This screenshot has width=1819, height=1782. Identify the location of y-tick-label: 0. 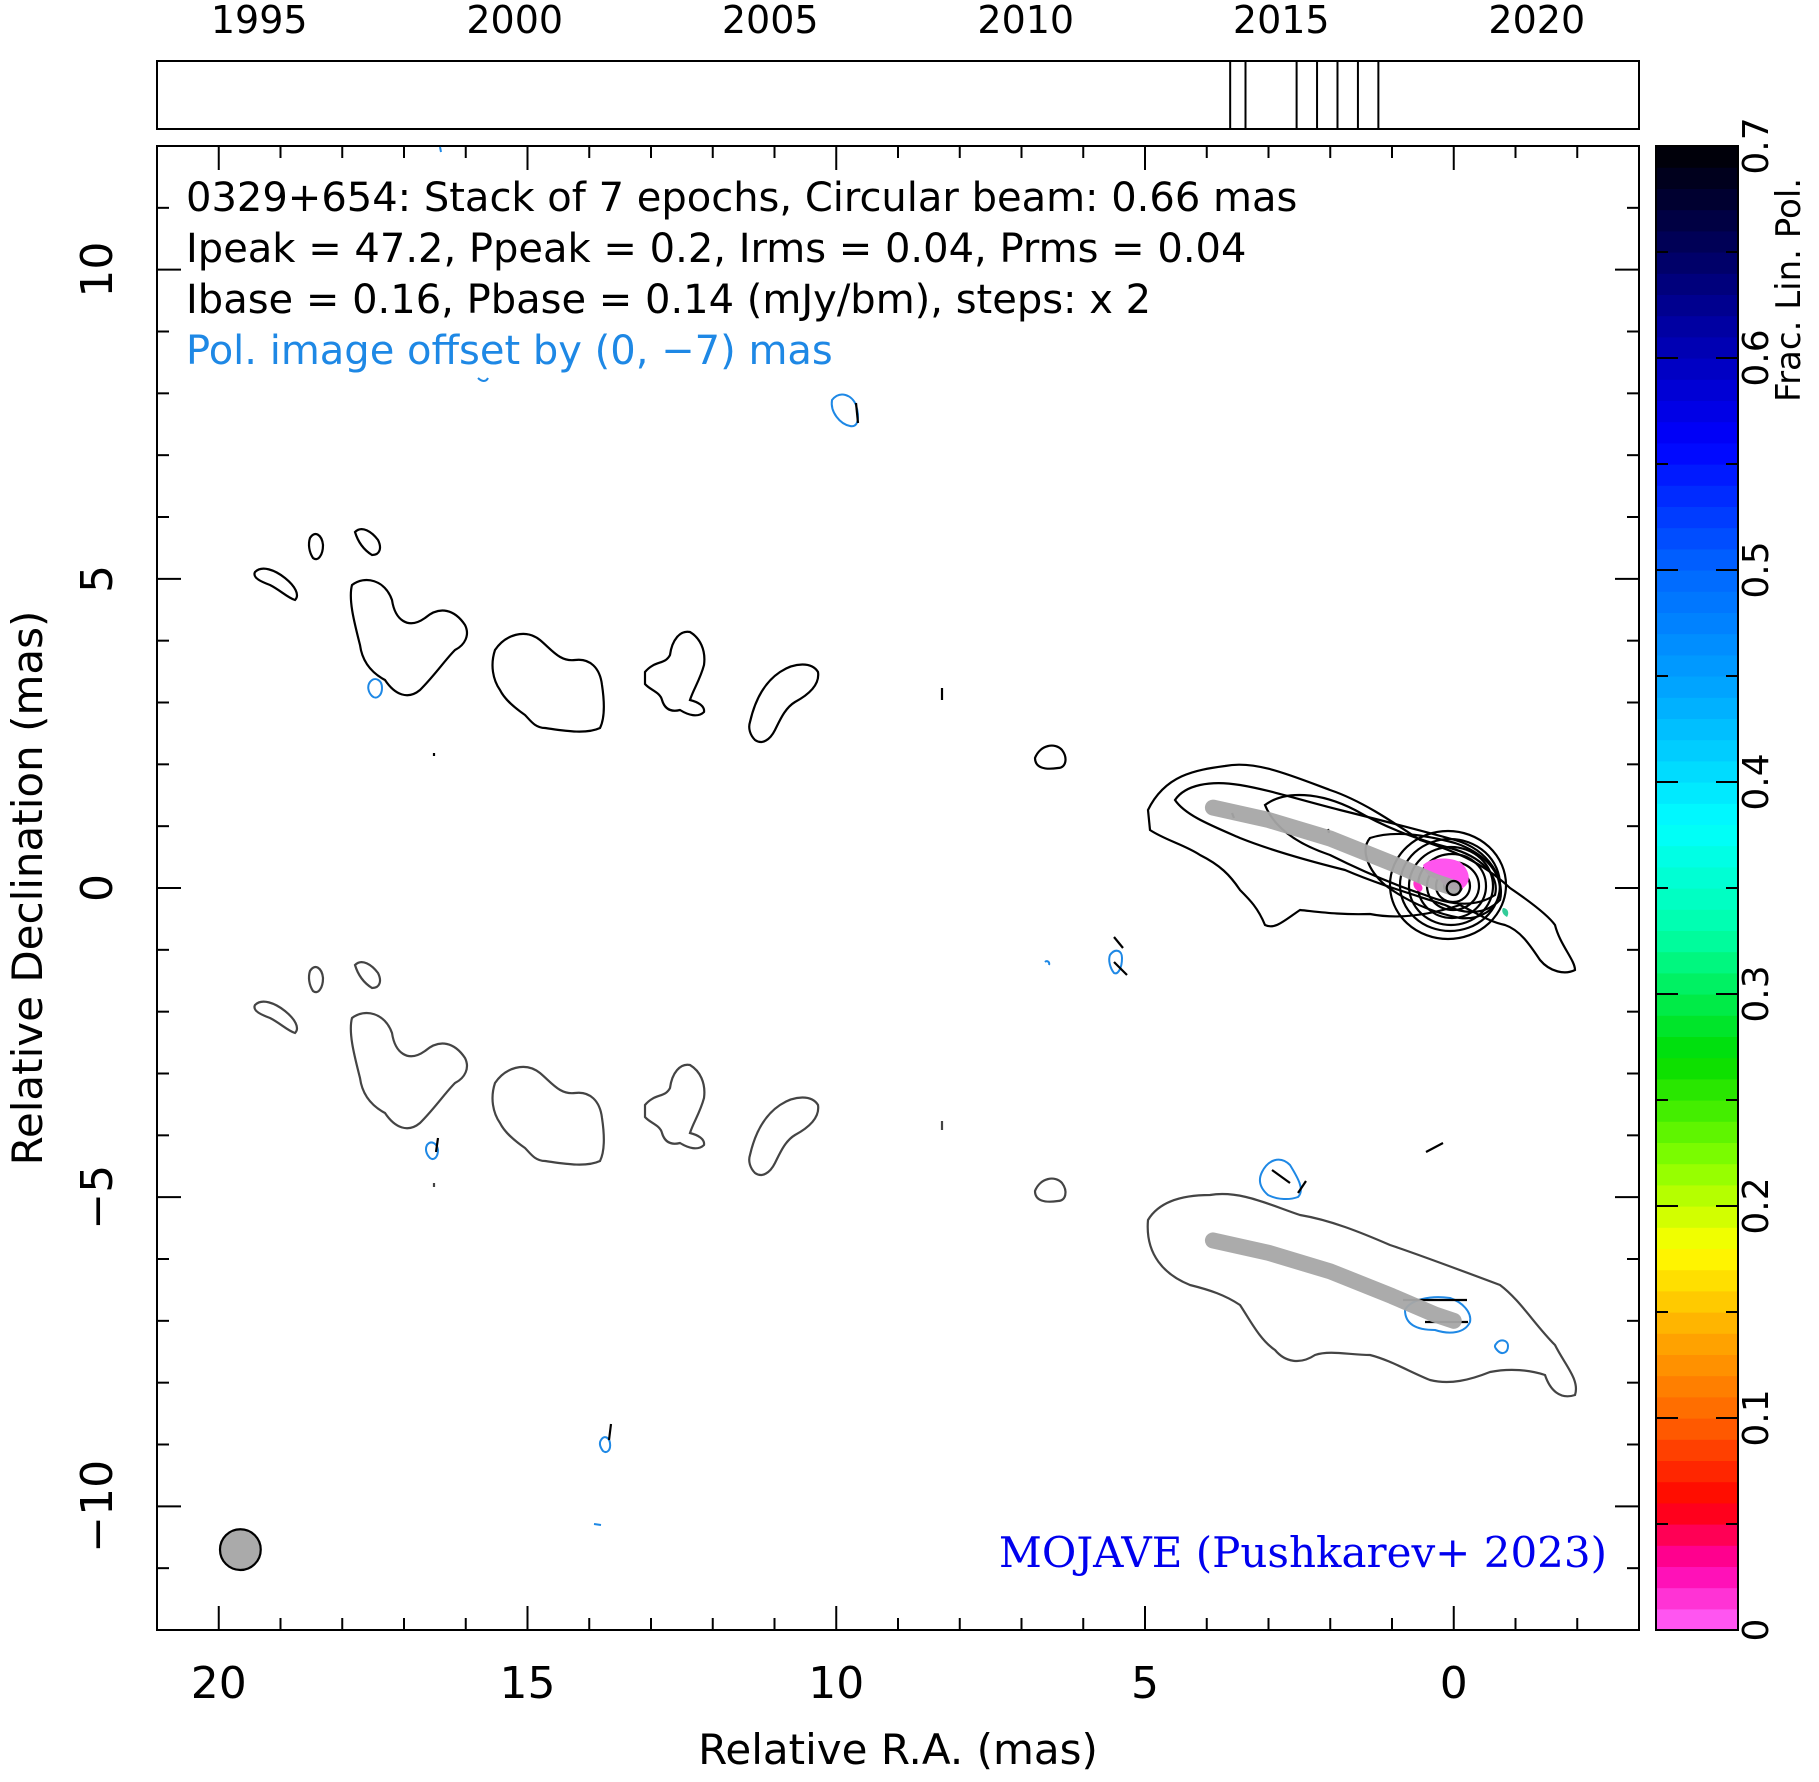
(97, 888).